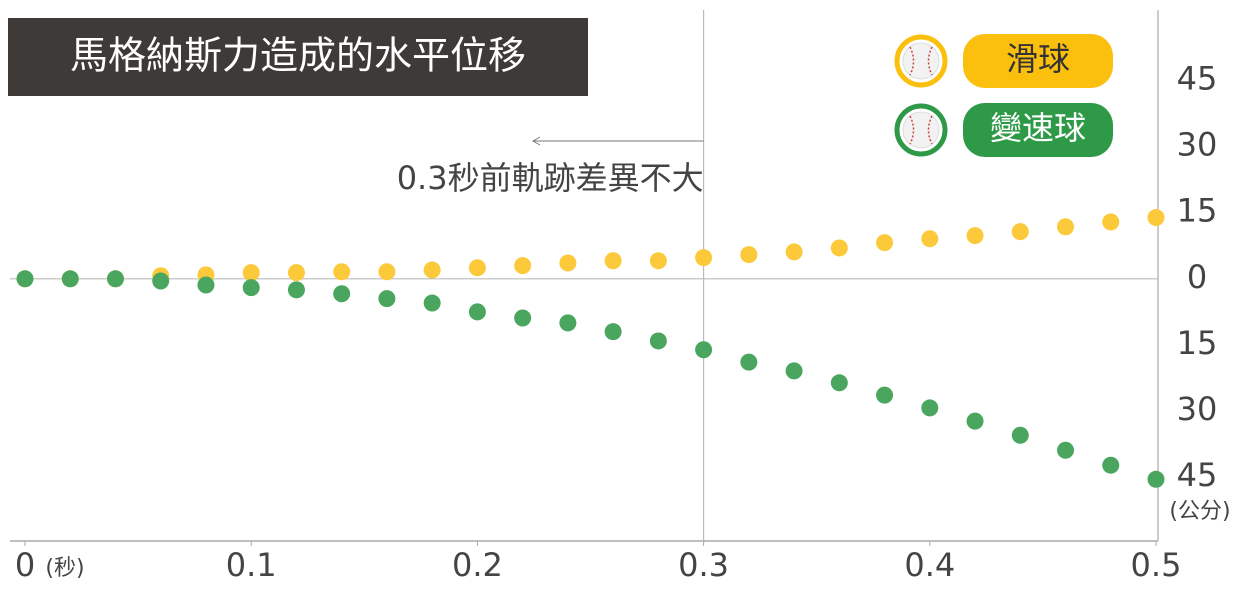 This screenshot has height=603, width=1241. I want to click on y-unit: (公分), so click(1199, 511).